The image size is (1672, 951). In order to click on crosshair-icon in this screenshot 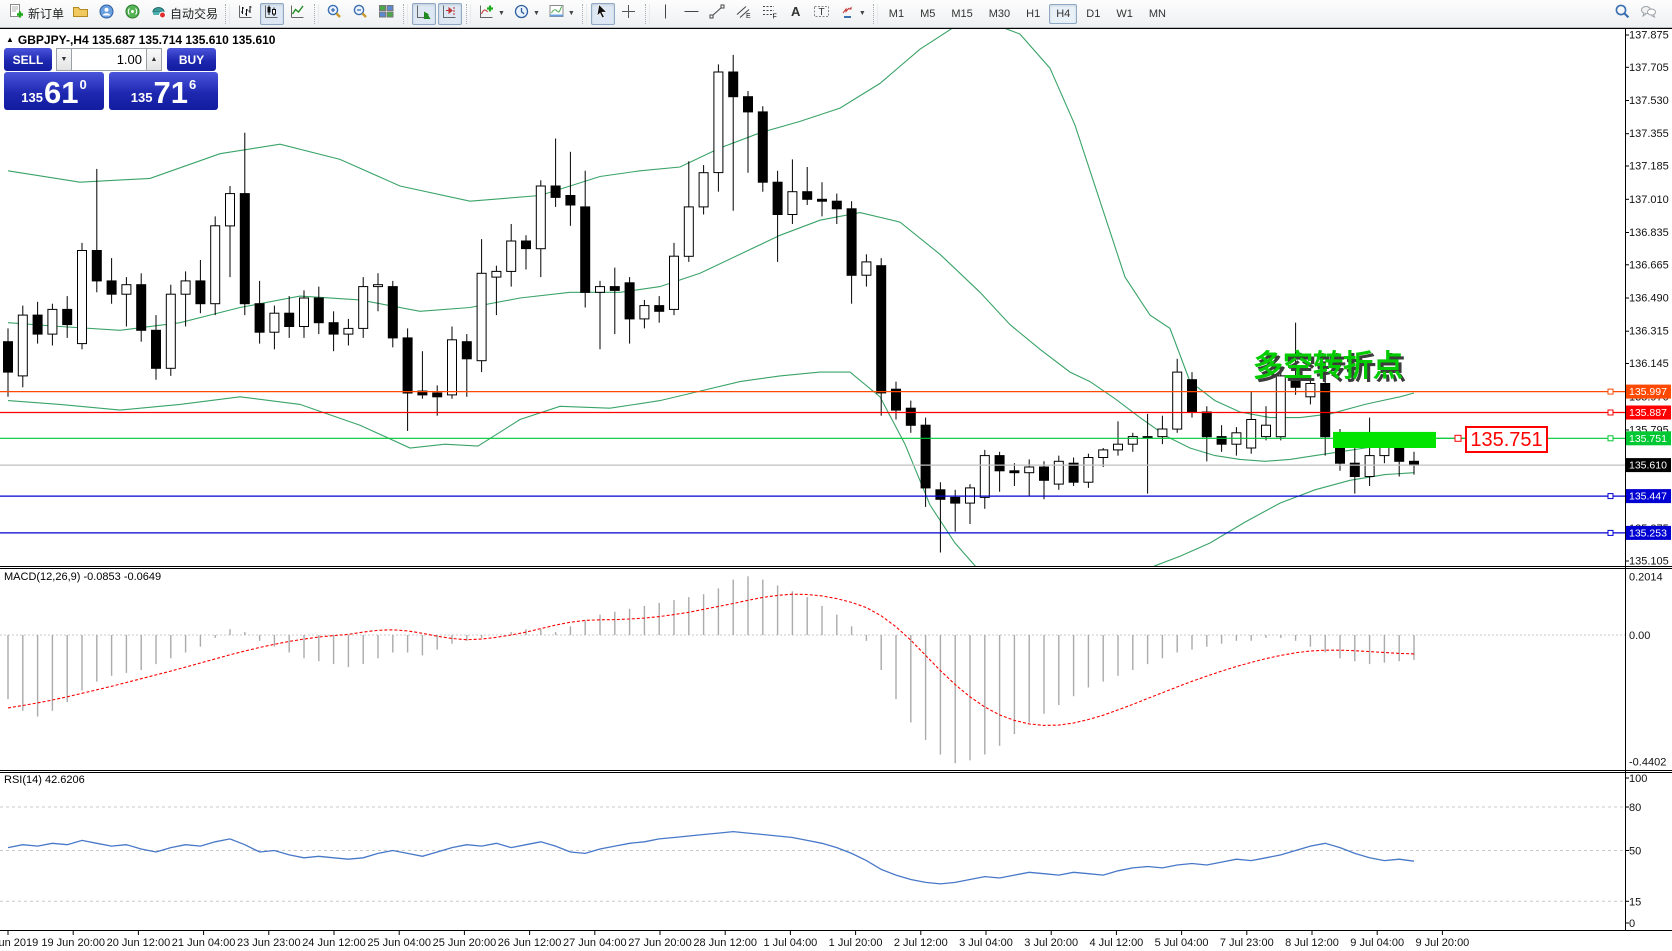, I will do `click(628, 14)`.